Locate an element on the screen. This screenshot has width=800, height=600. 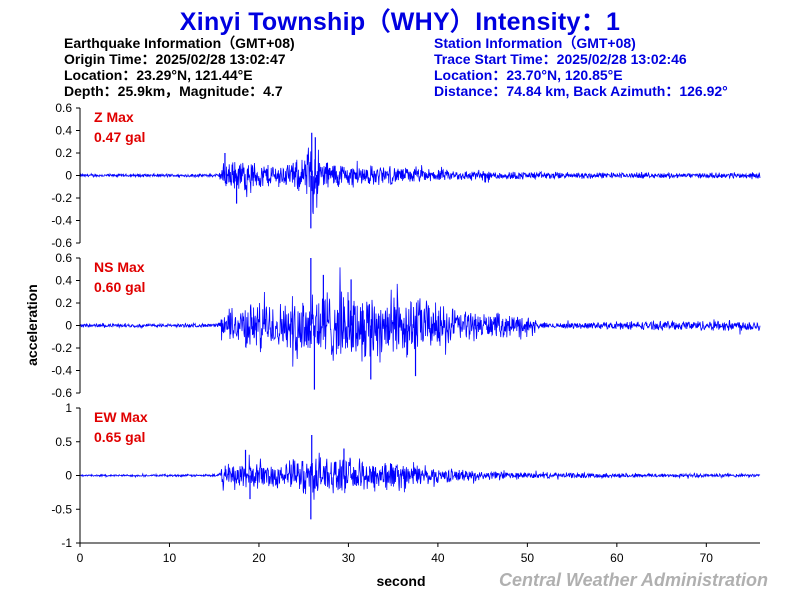
y-tick-label-2-3: -0.5 is located at coordinates (61, 509).